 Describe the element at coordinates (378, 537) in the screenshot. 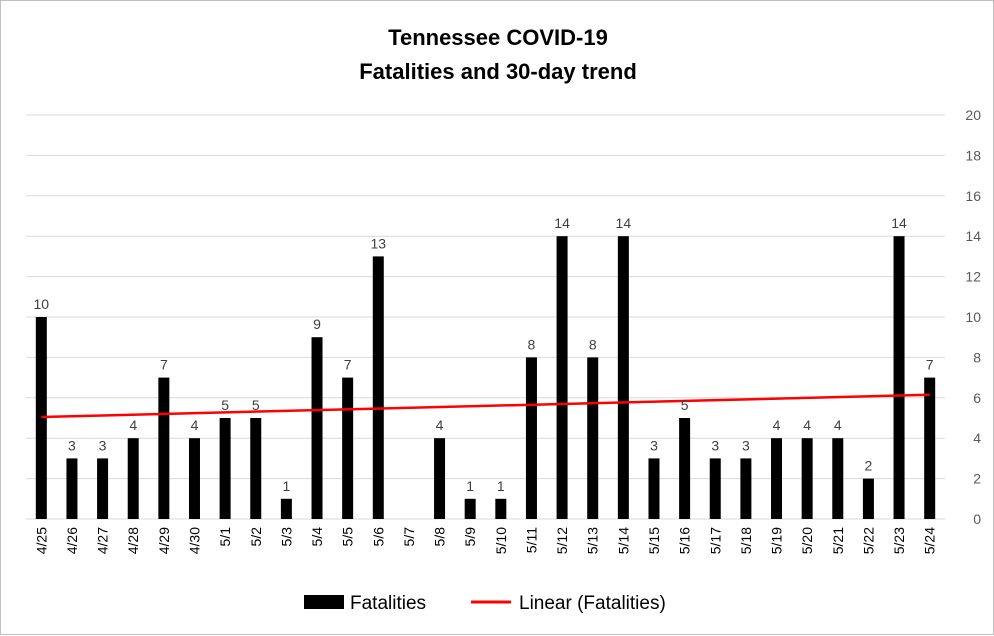

I see `x-tick-label: 5/6` at that location.